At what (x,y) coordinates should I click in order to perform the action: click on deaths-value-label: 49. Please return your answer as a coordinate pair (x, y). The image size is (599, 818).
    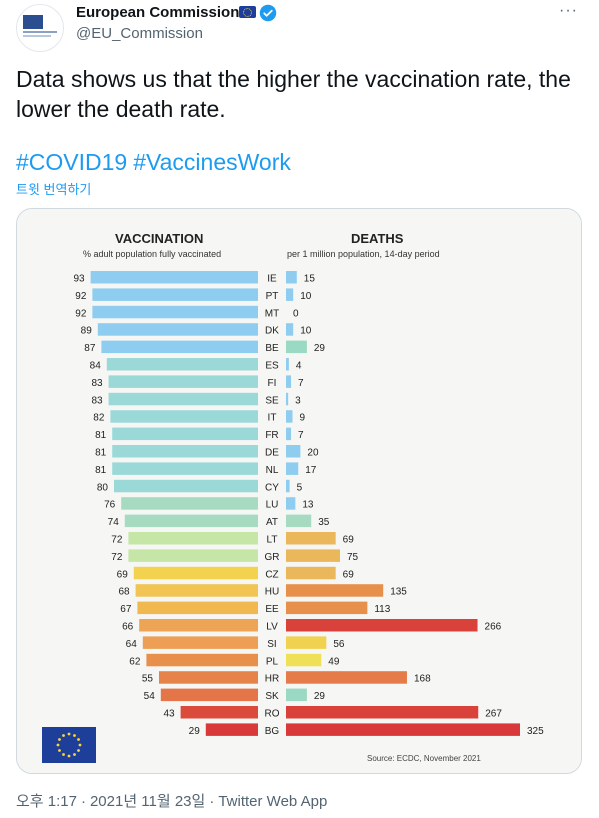
    Looking at the image, I should click on (334, 661).